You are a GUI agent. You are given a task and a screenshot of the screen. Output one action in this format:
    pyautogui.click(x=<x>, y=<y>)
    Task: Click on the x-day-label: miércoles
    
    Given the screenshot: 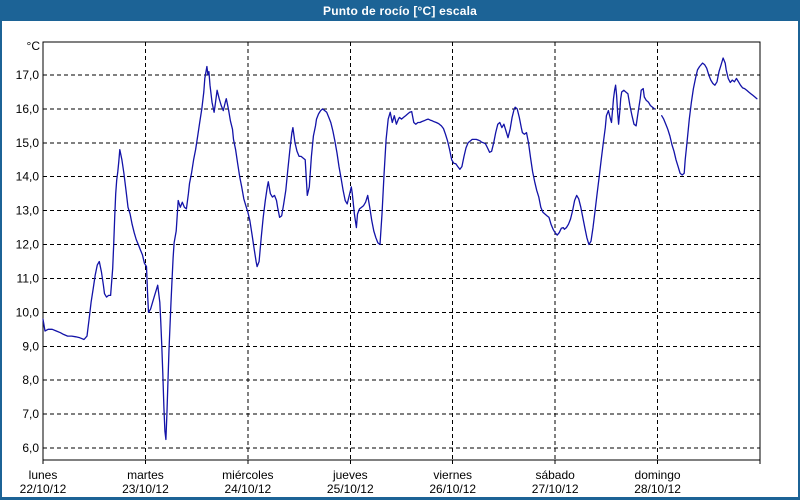 What is the action you would take?
    pyautogui.click(x=247, y=475)
    